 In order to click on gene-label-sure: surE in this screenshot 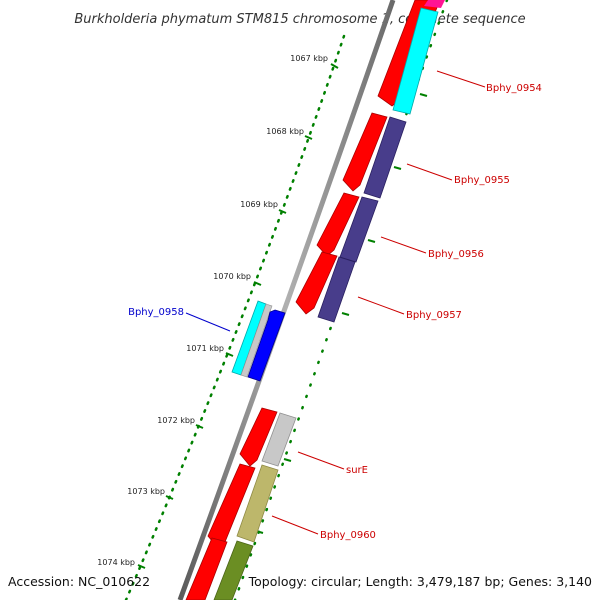, I will do `click(357, 470)`.